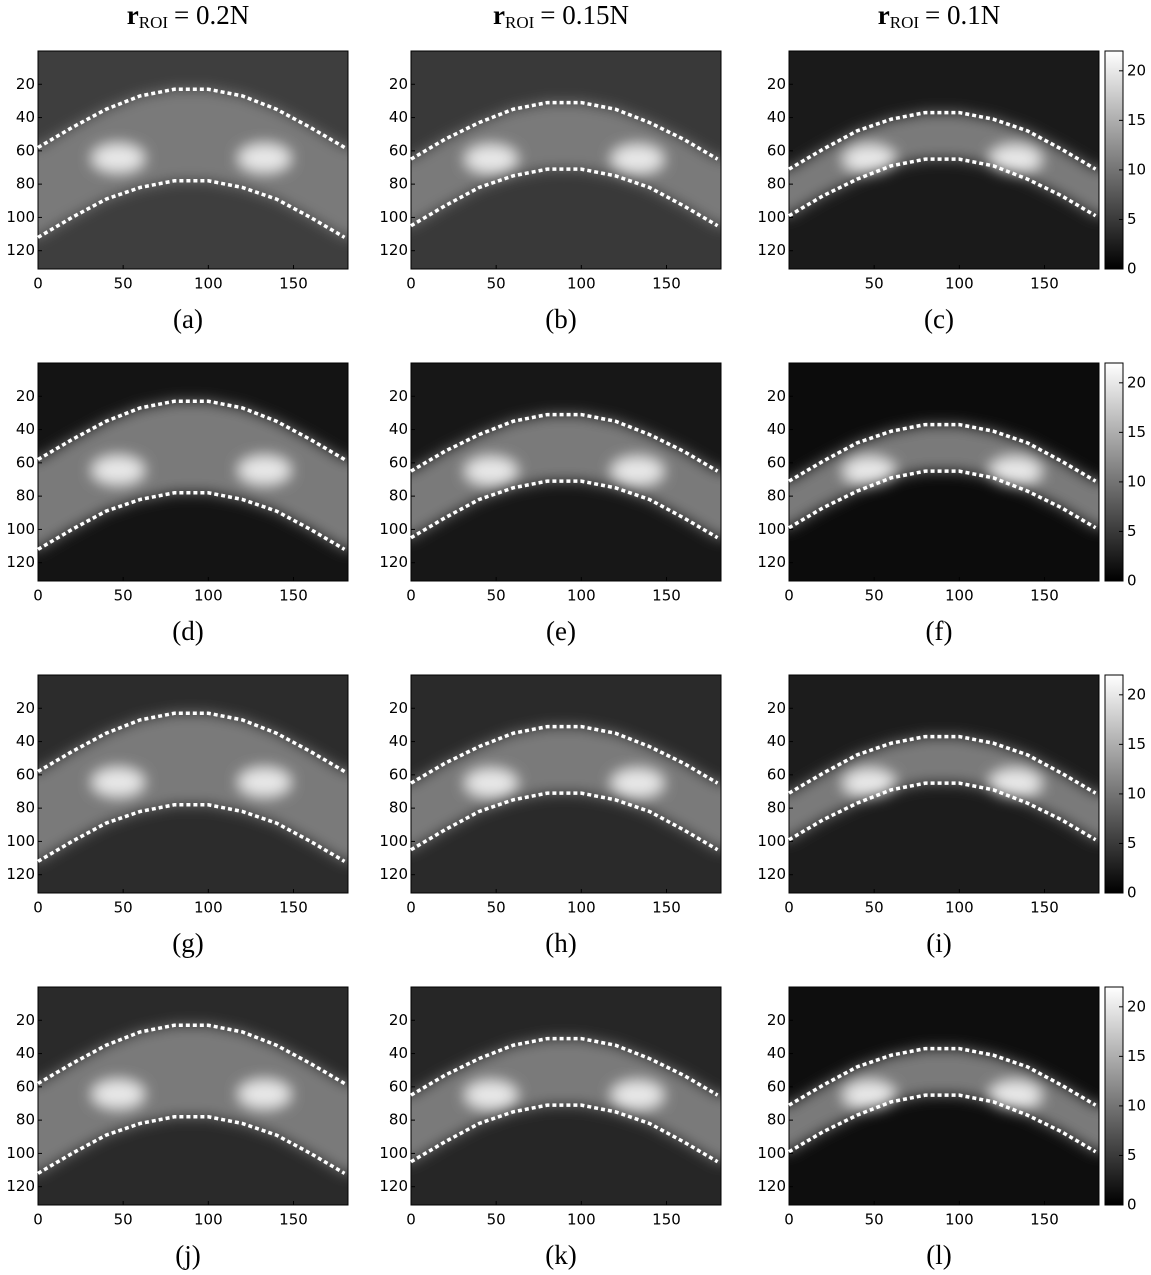 This screenshot has height=1275, width=1151. Describe the element at coordinates (1132, 1155) in the screenshot. I see `colorbar-tick-label: 5` at that location.